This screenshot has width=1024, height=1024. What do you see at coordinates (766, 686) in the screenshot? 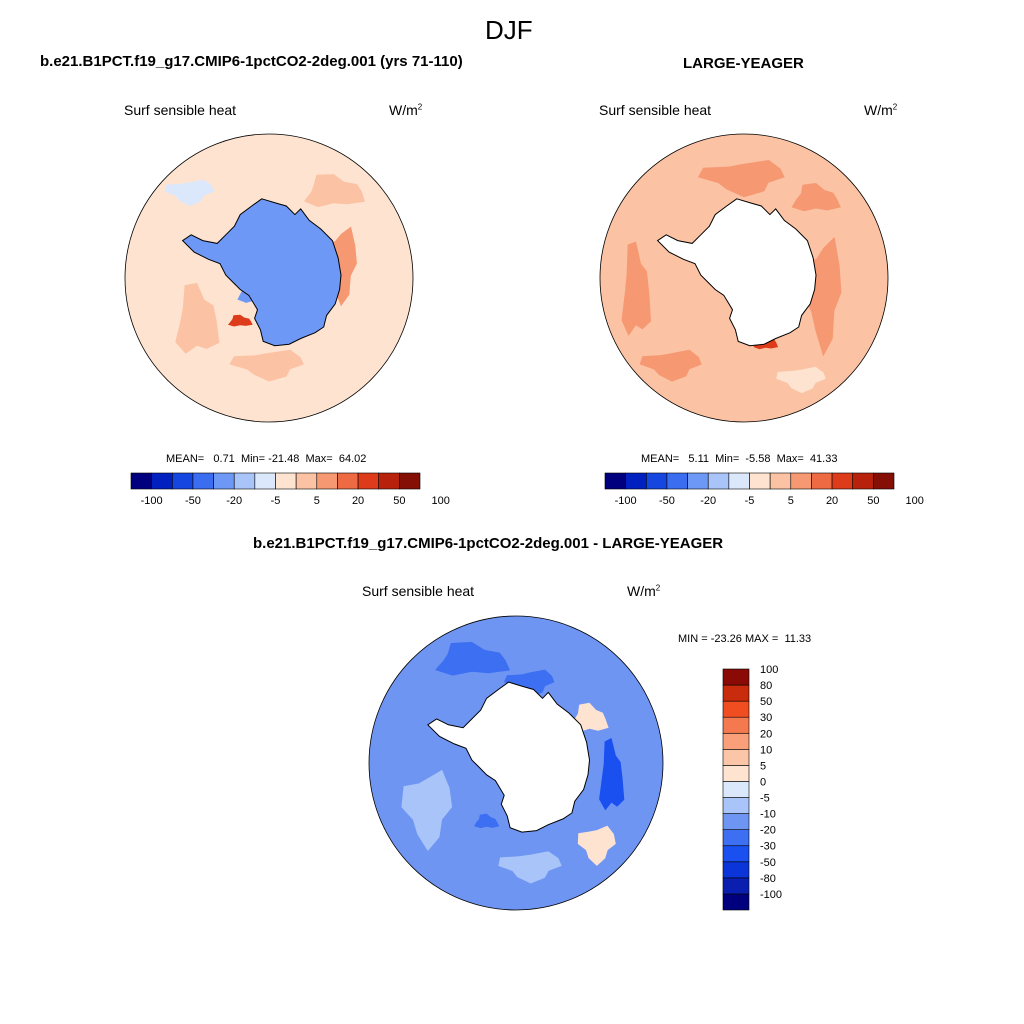
I see `colorbar-tick-label: 80` at bounding box center [766, 686].